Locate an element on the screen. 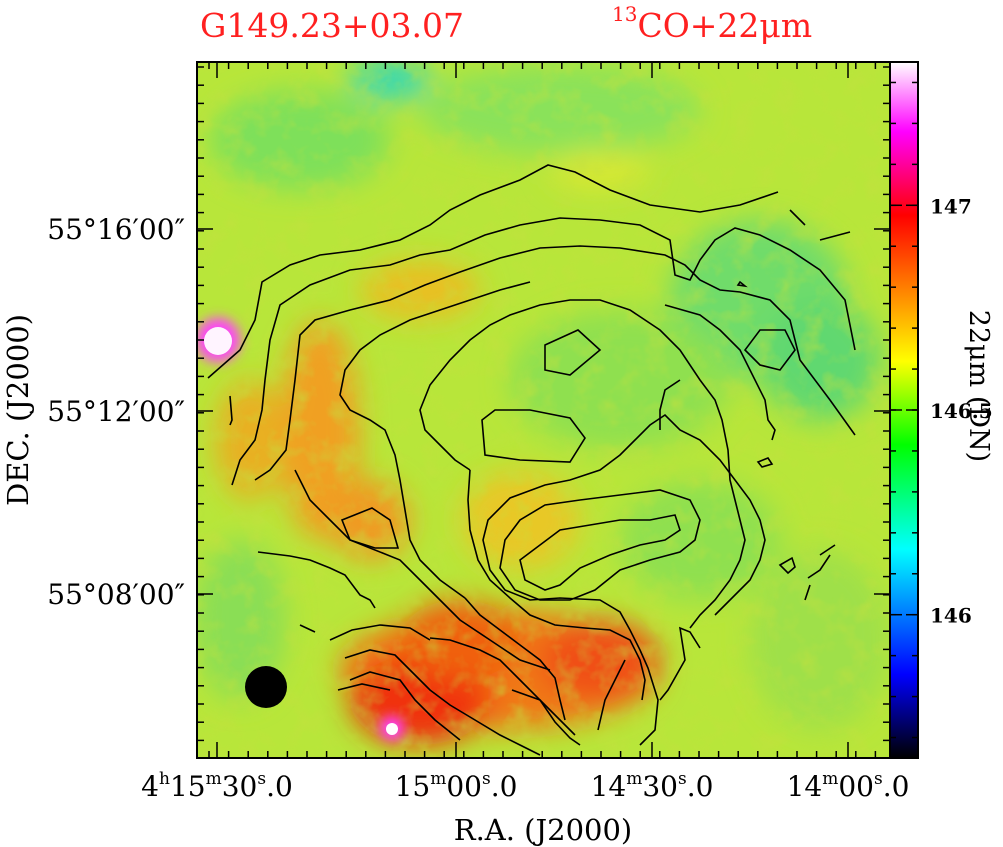 The image size is (1003, 847). x-tick-label: 14m00s.0 is located at coordinates (848, 786).